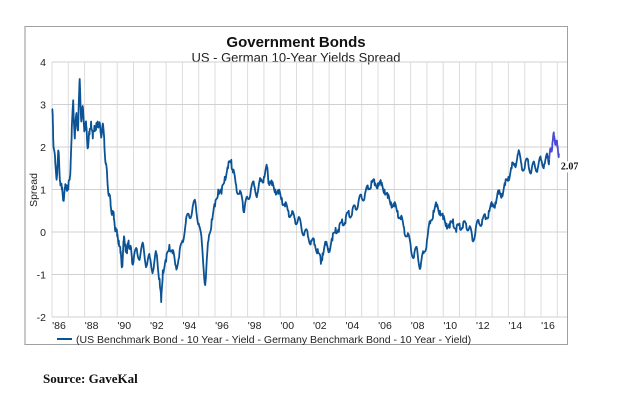 The height and width of the screenshot is (414, 640). Describe the element at coordinates (43, 233) in the screenshot. I see `y-tick-label: 0` at that location.